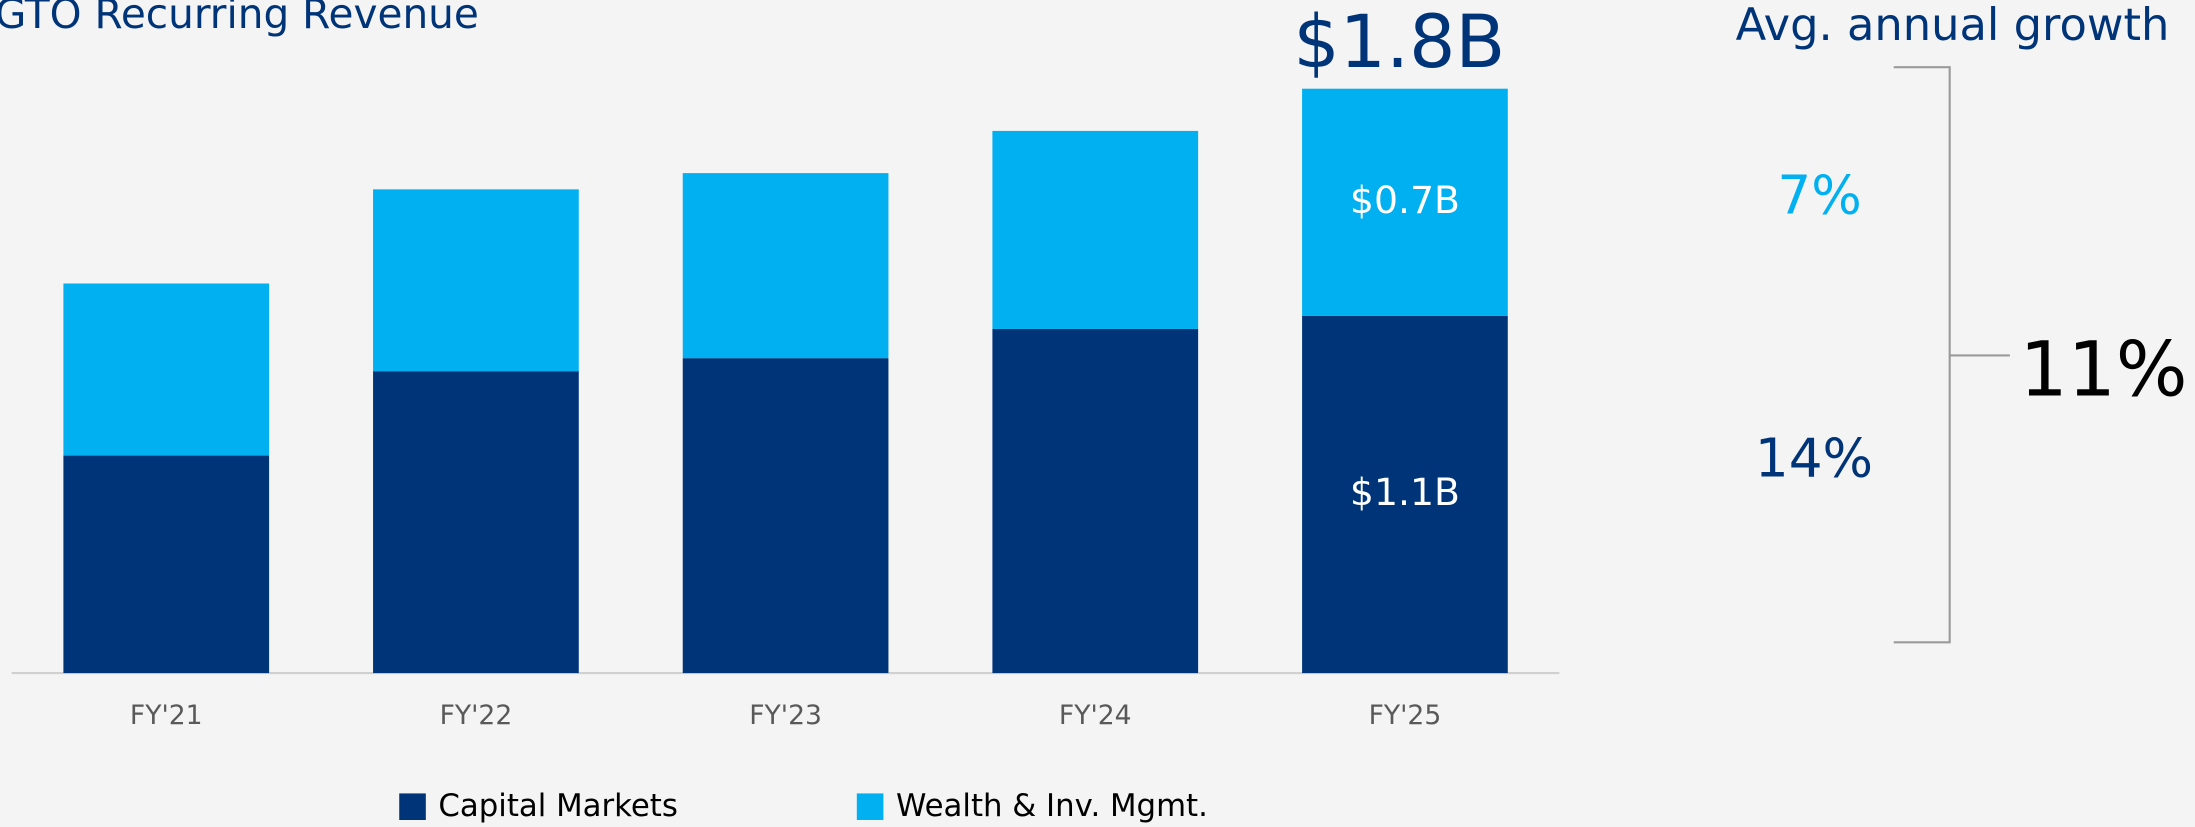 This screenshot has width=2195, height=827. What do you see at coordinates (1399, 42) in the screenshot?
I see `total-label: $1.8B` at bounding box center [1399, 42].